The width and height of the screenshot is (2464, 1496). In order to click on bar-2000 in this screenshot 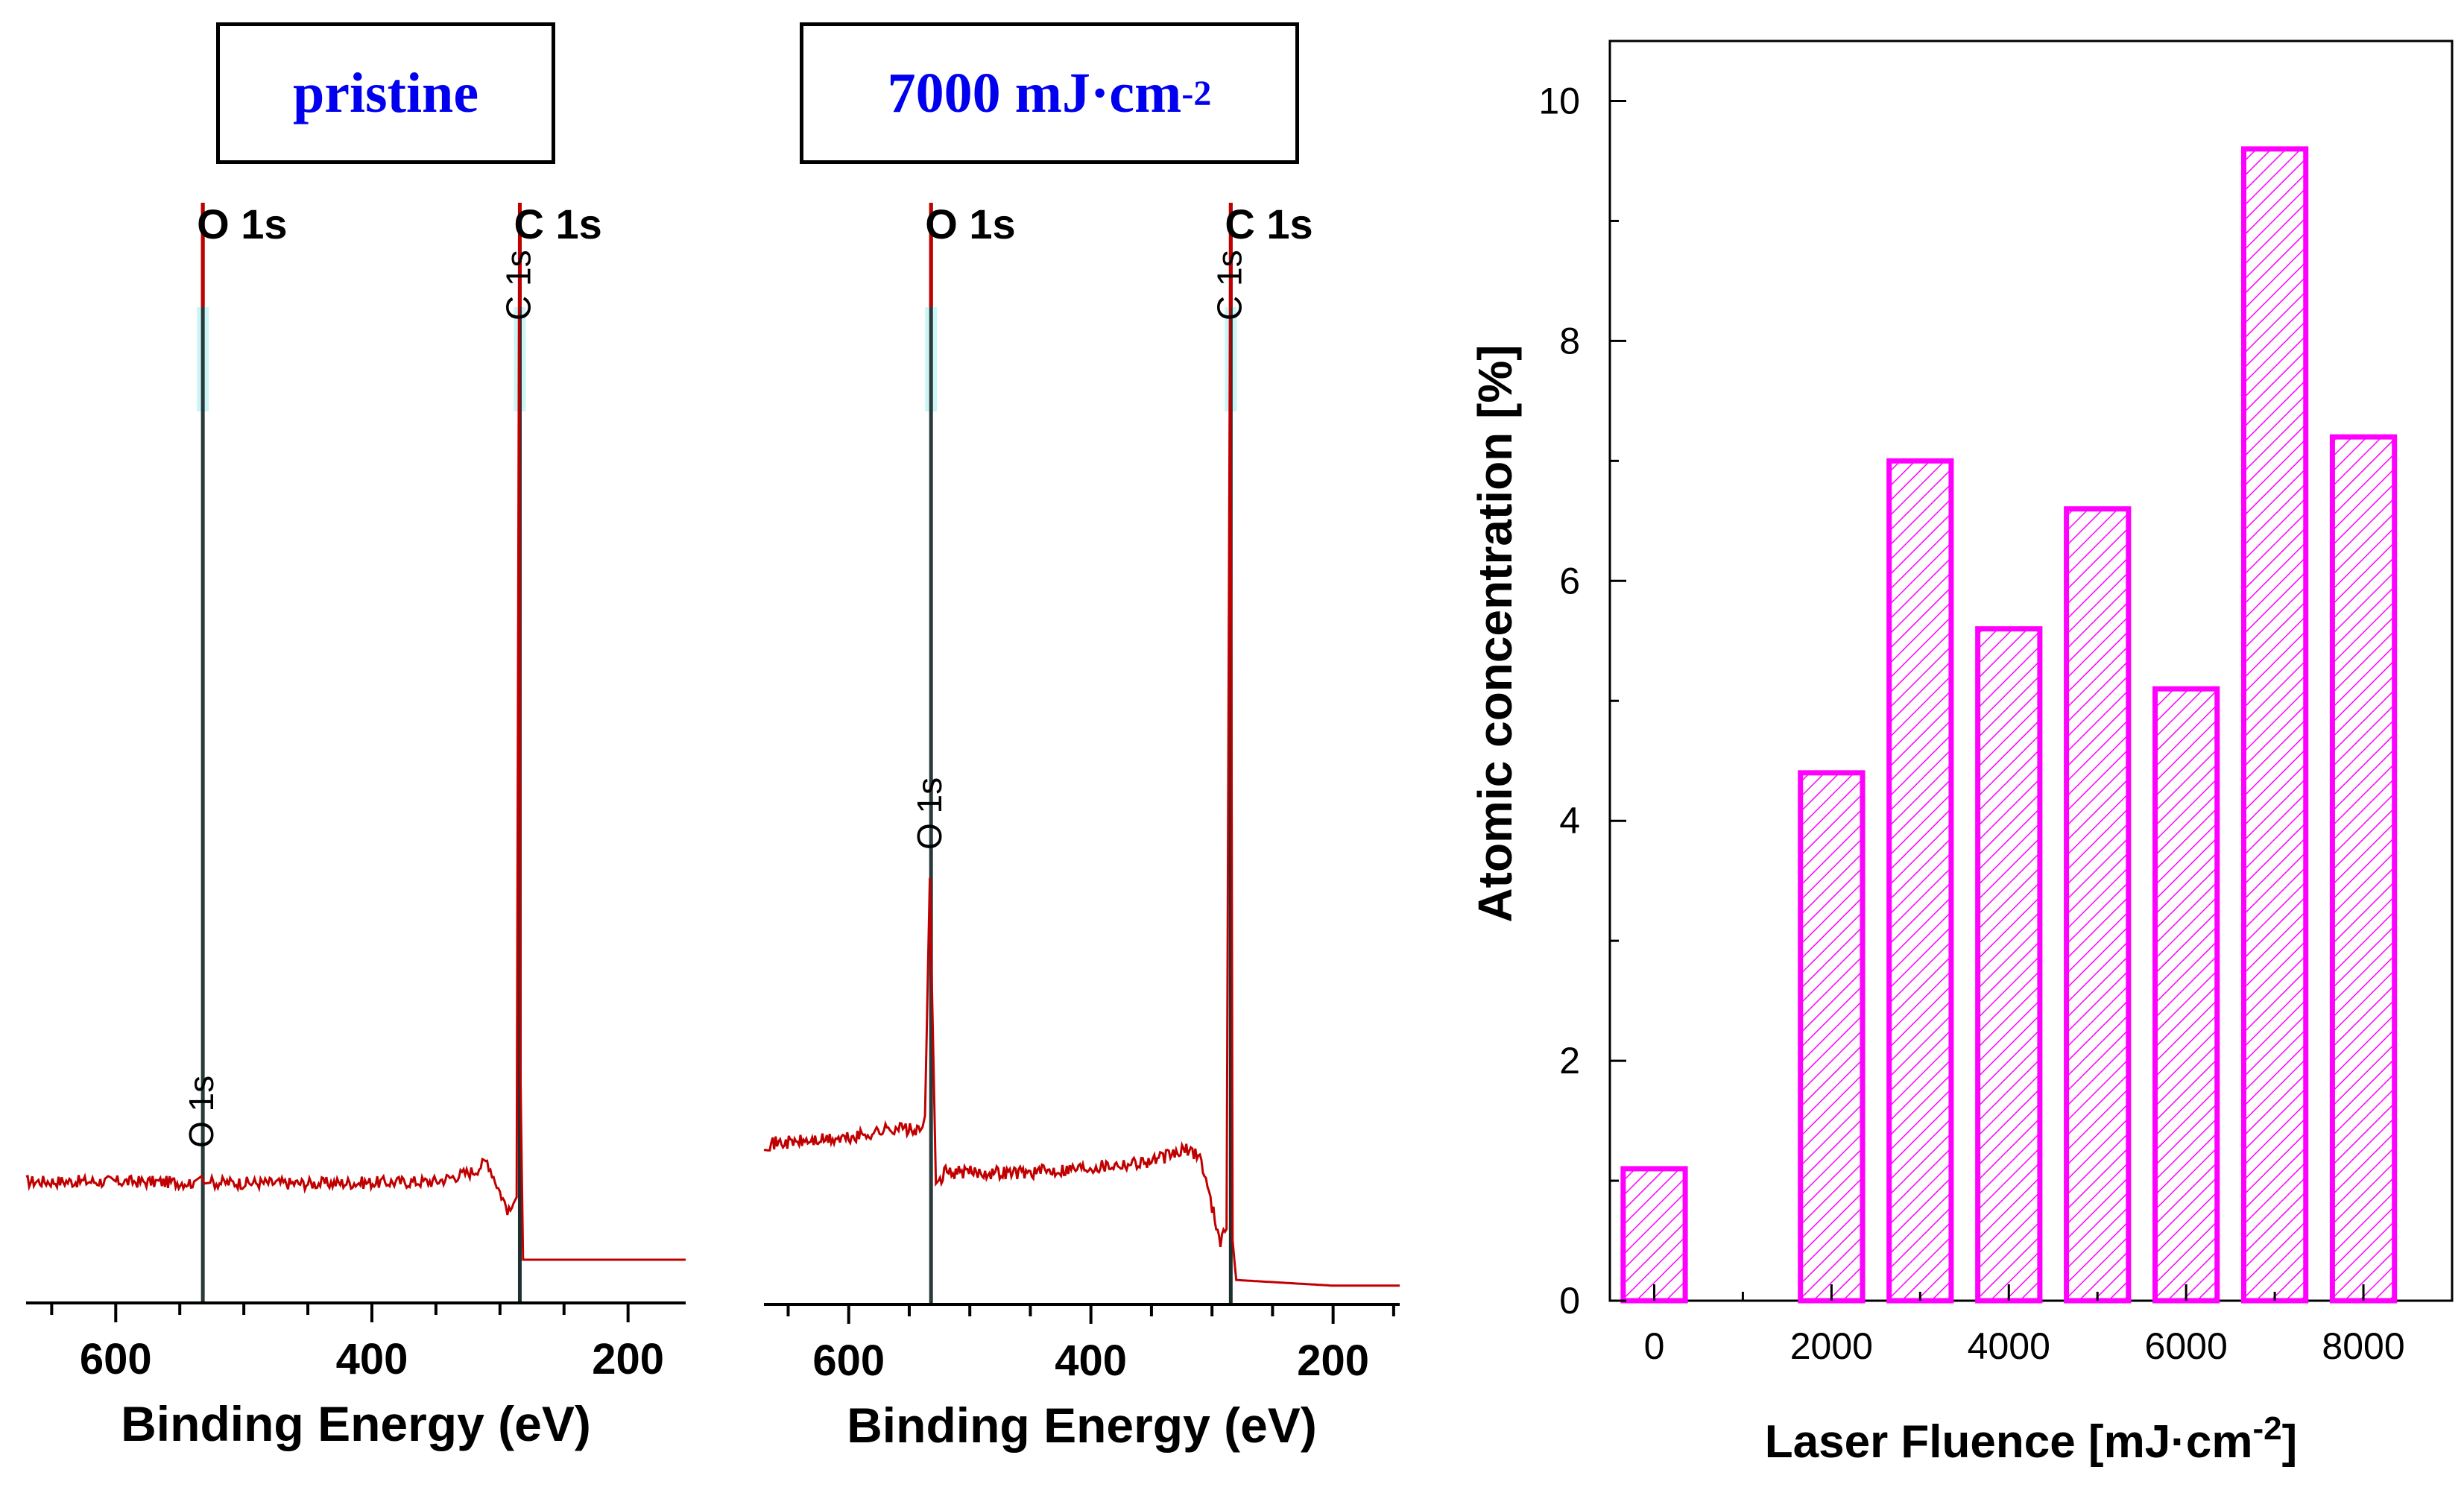, I will do `click(1832, 1037)`.